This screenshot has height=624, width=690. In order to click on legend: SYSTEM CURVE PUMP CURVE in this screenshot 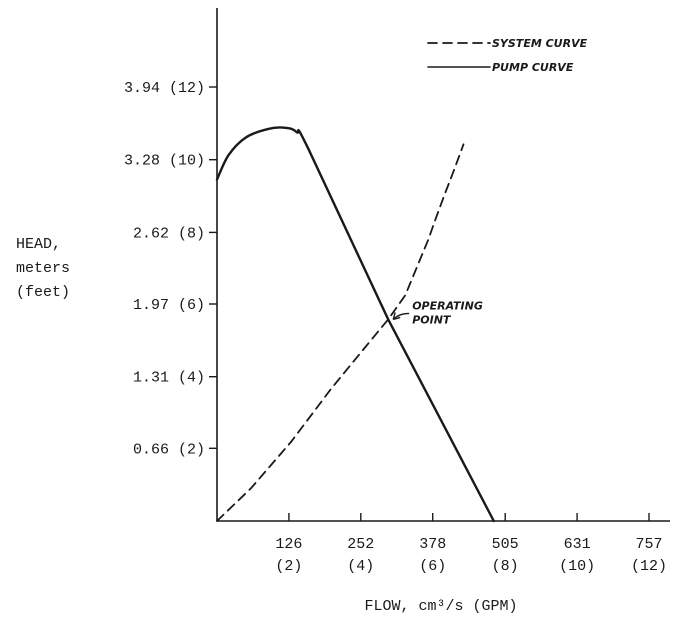, I will do `click(507, 55)`.